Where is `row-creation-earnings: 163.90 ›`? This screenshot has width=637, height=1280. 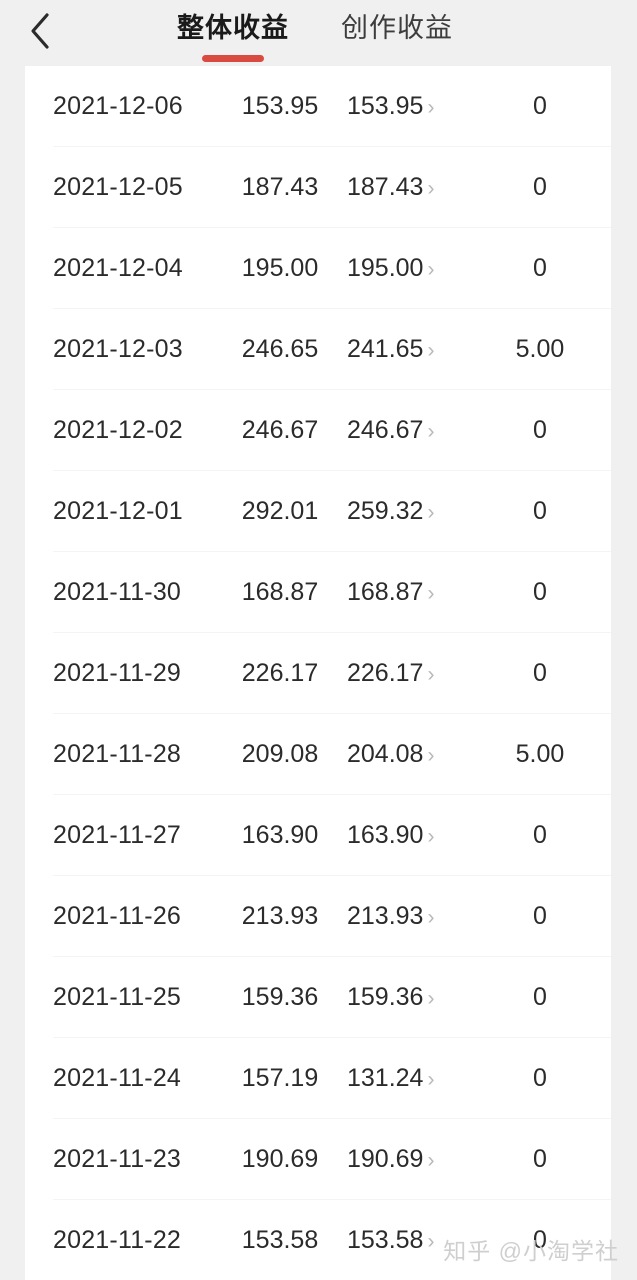 row-creation-earnings: 163.90 › is located at coordinates (411, 835).